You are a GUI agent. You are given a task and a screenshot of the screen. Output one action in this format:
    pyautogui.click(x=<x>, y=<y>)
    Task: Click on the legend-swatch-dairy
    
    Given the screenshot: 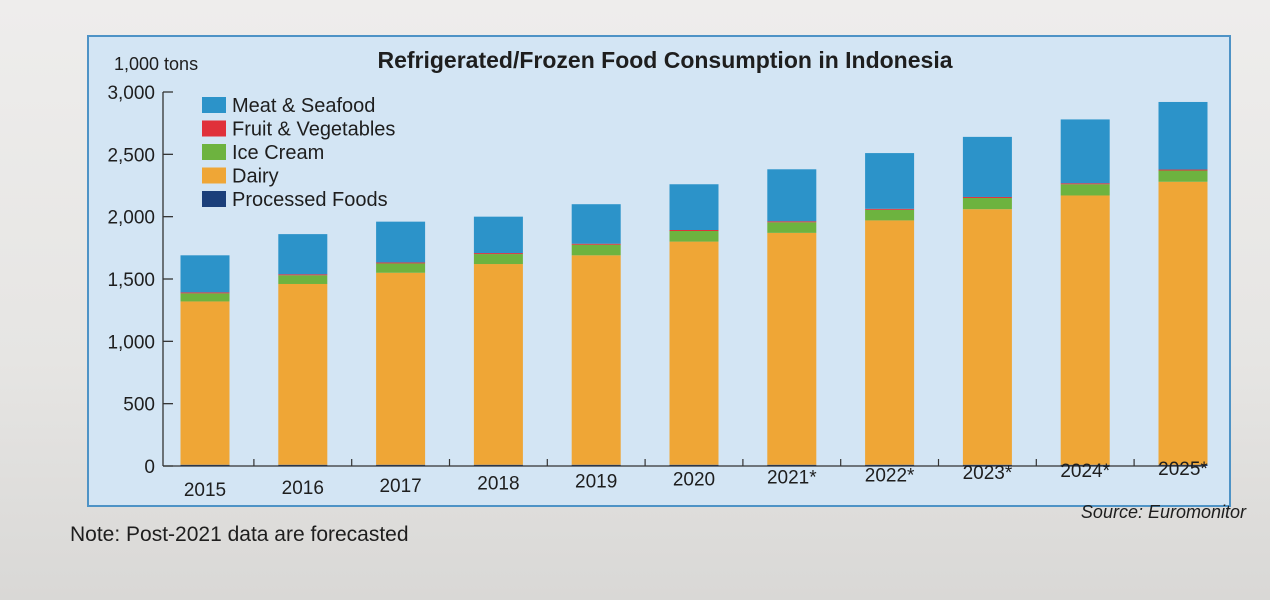 What is the action you would take?
    pyautogui.click(x=214, y=175)
    